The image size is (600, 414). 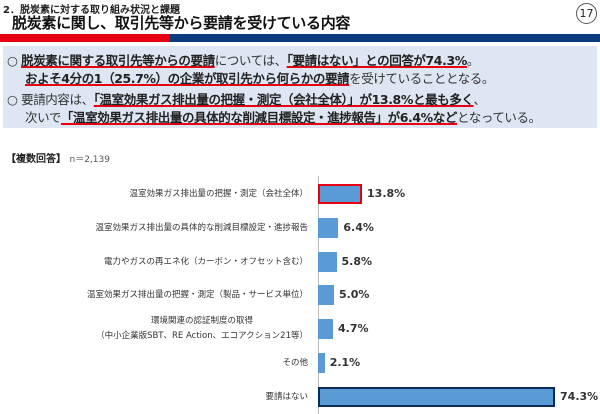 What do you see at coordinates (421, 78) in the screenshot?
I see `text: を受けていることとなる。` at bounding box center [421, 78].